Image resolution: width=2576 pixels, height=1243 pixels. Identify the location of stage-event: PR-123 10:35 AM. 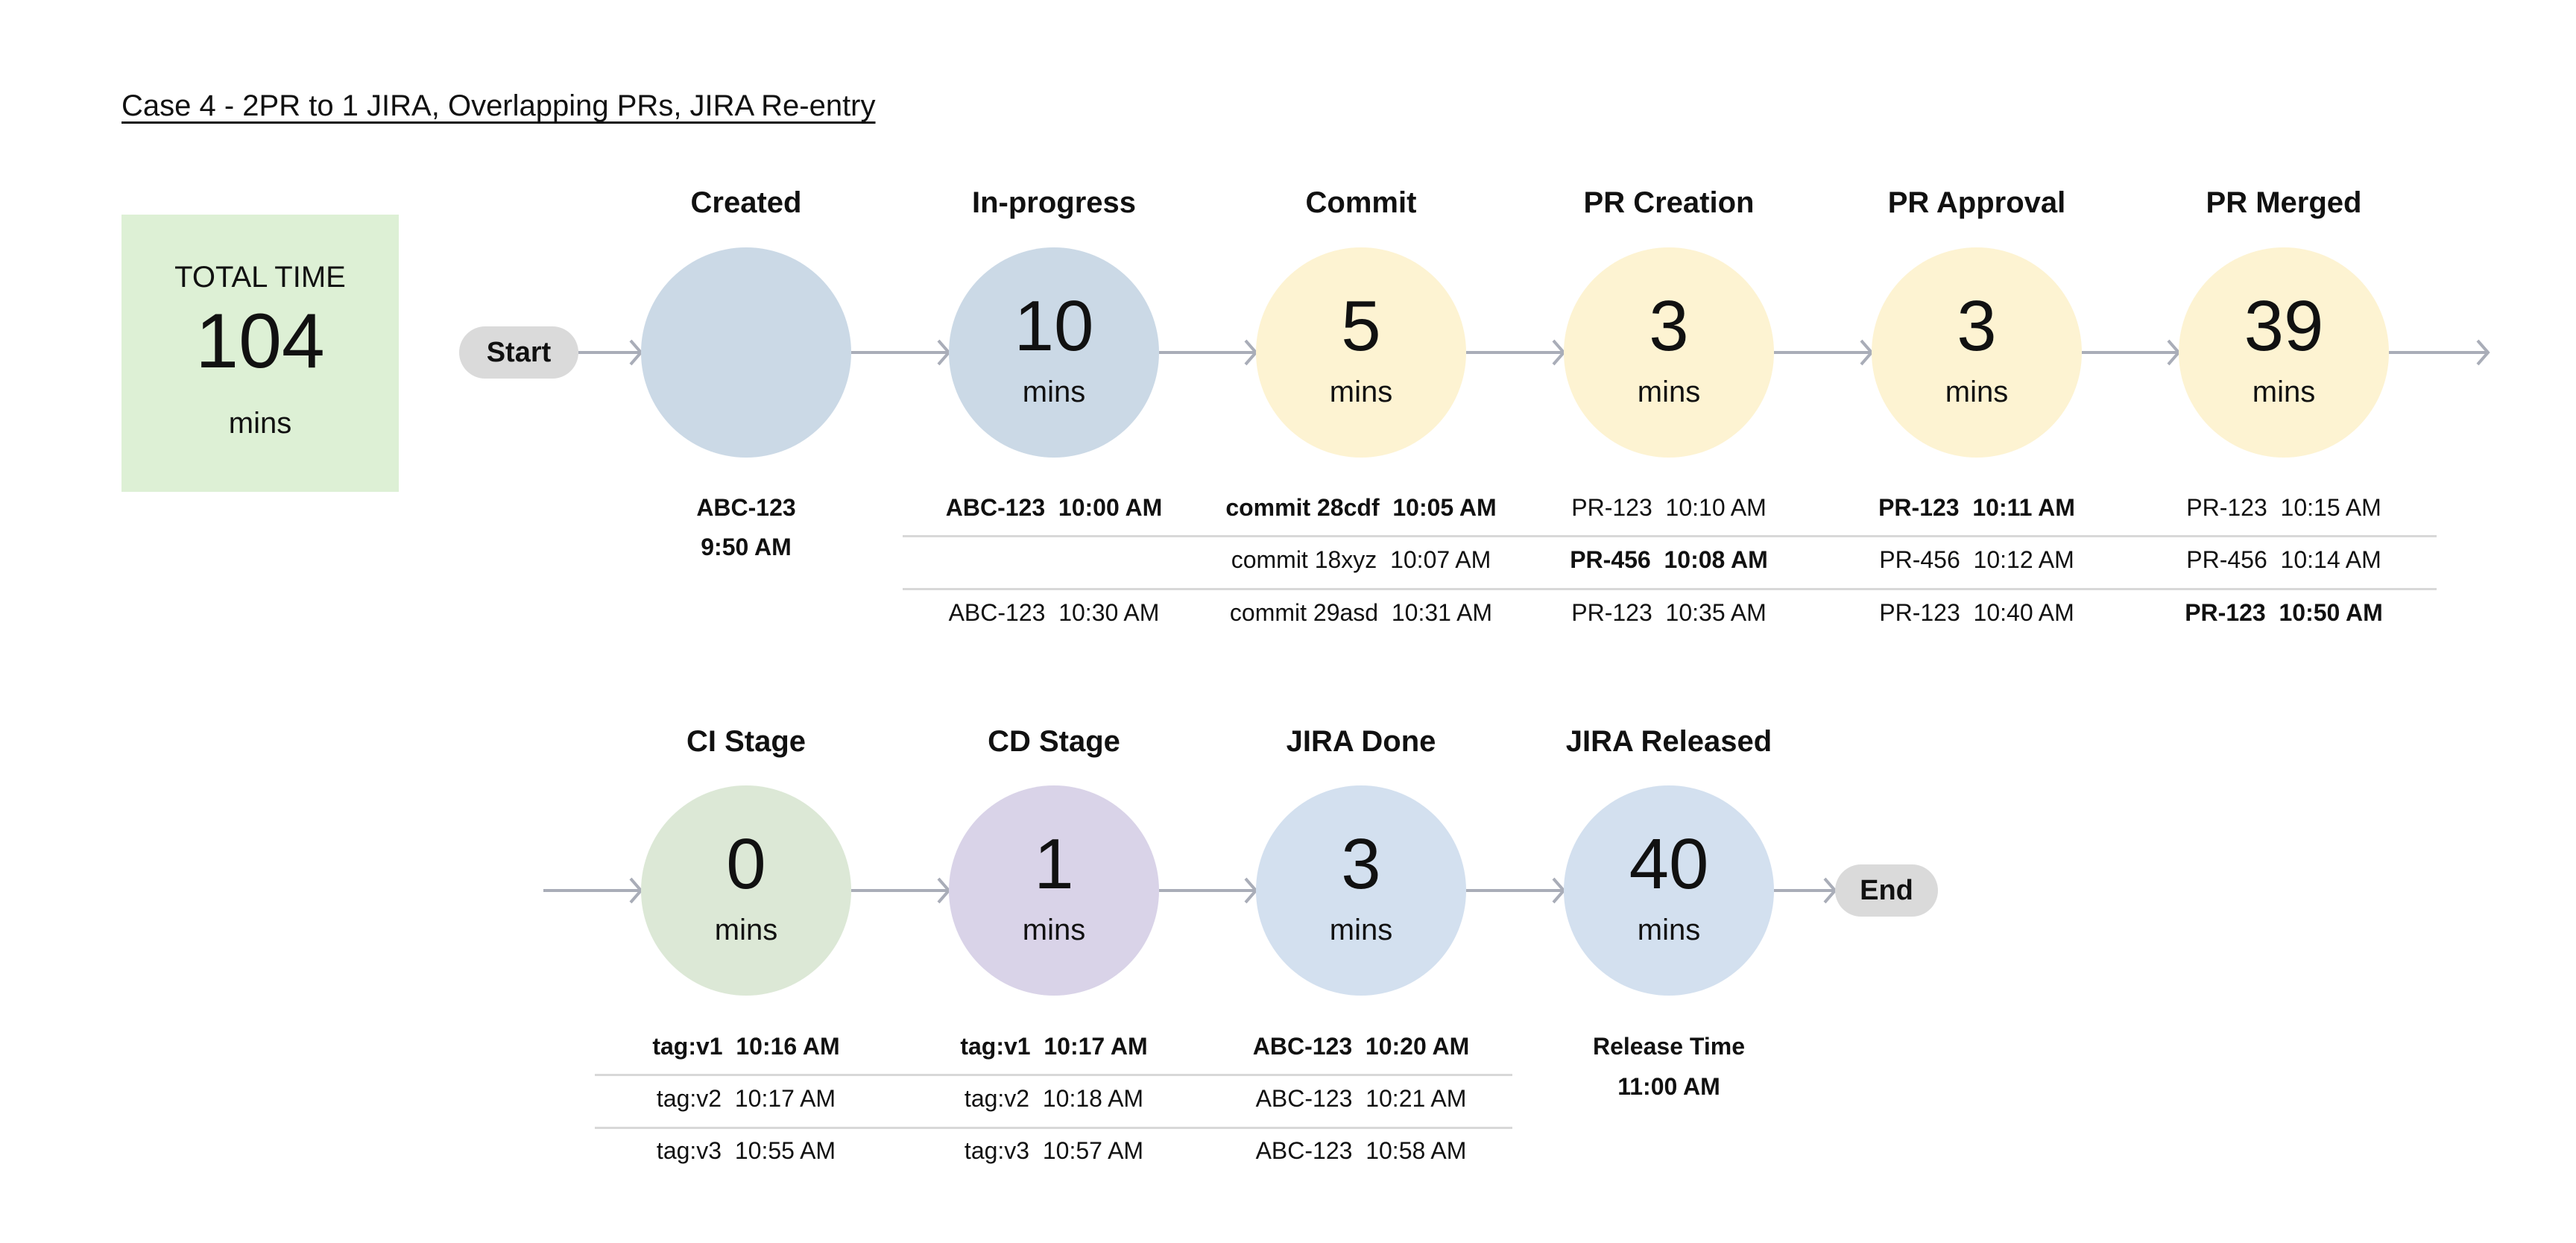
(1669, 613).